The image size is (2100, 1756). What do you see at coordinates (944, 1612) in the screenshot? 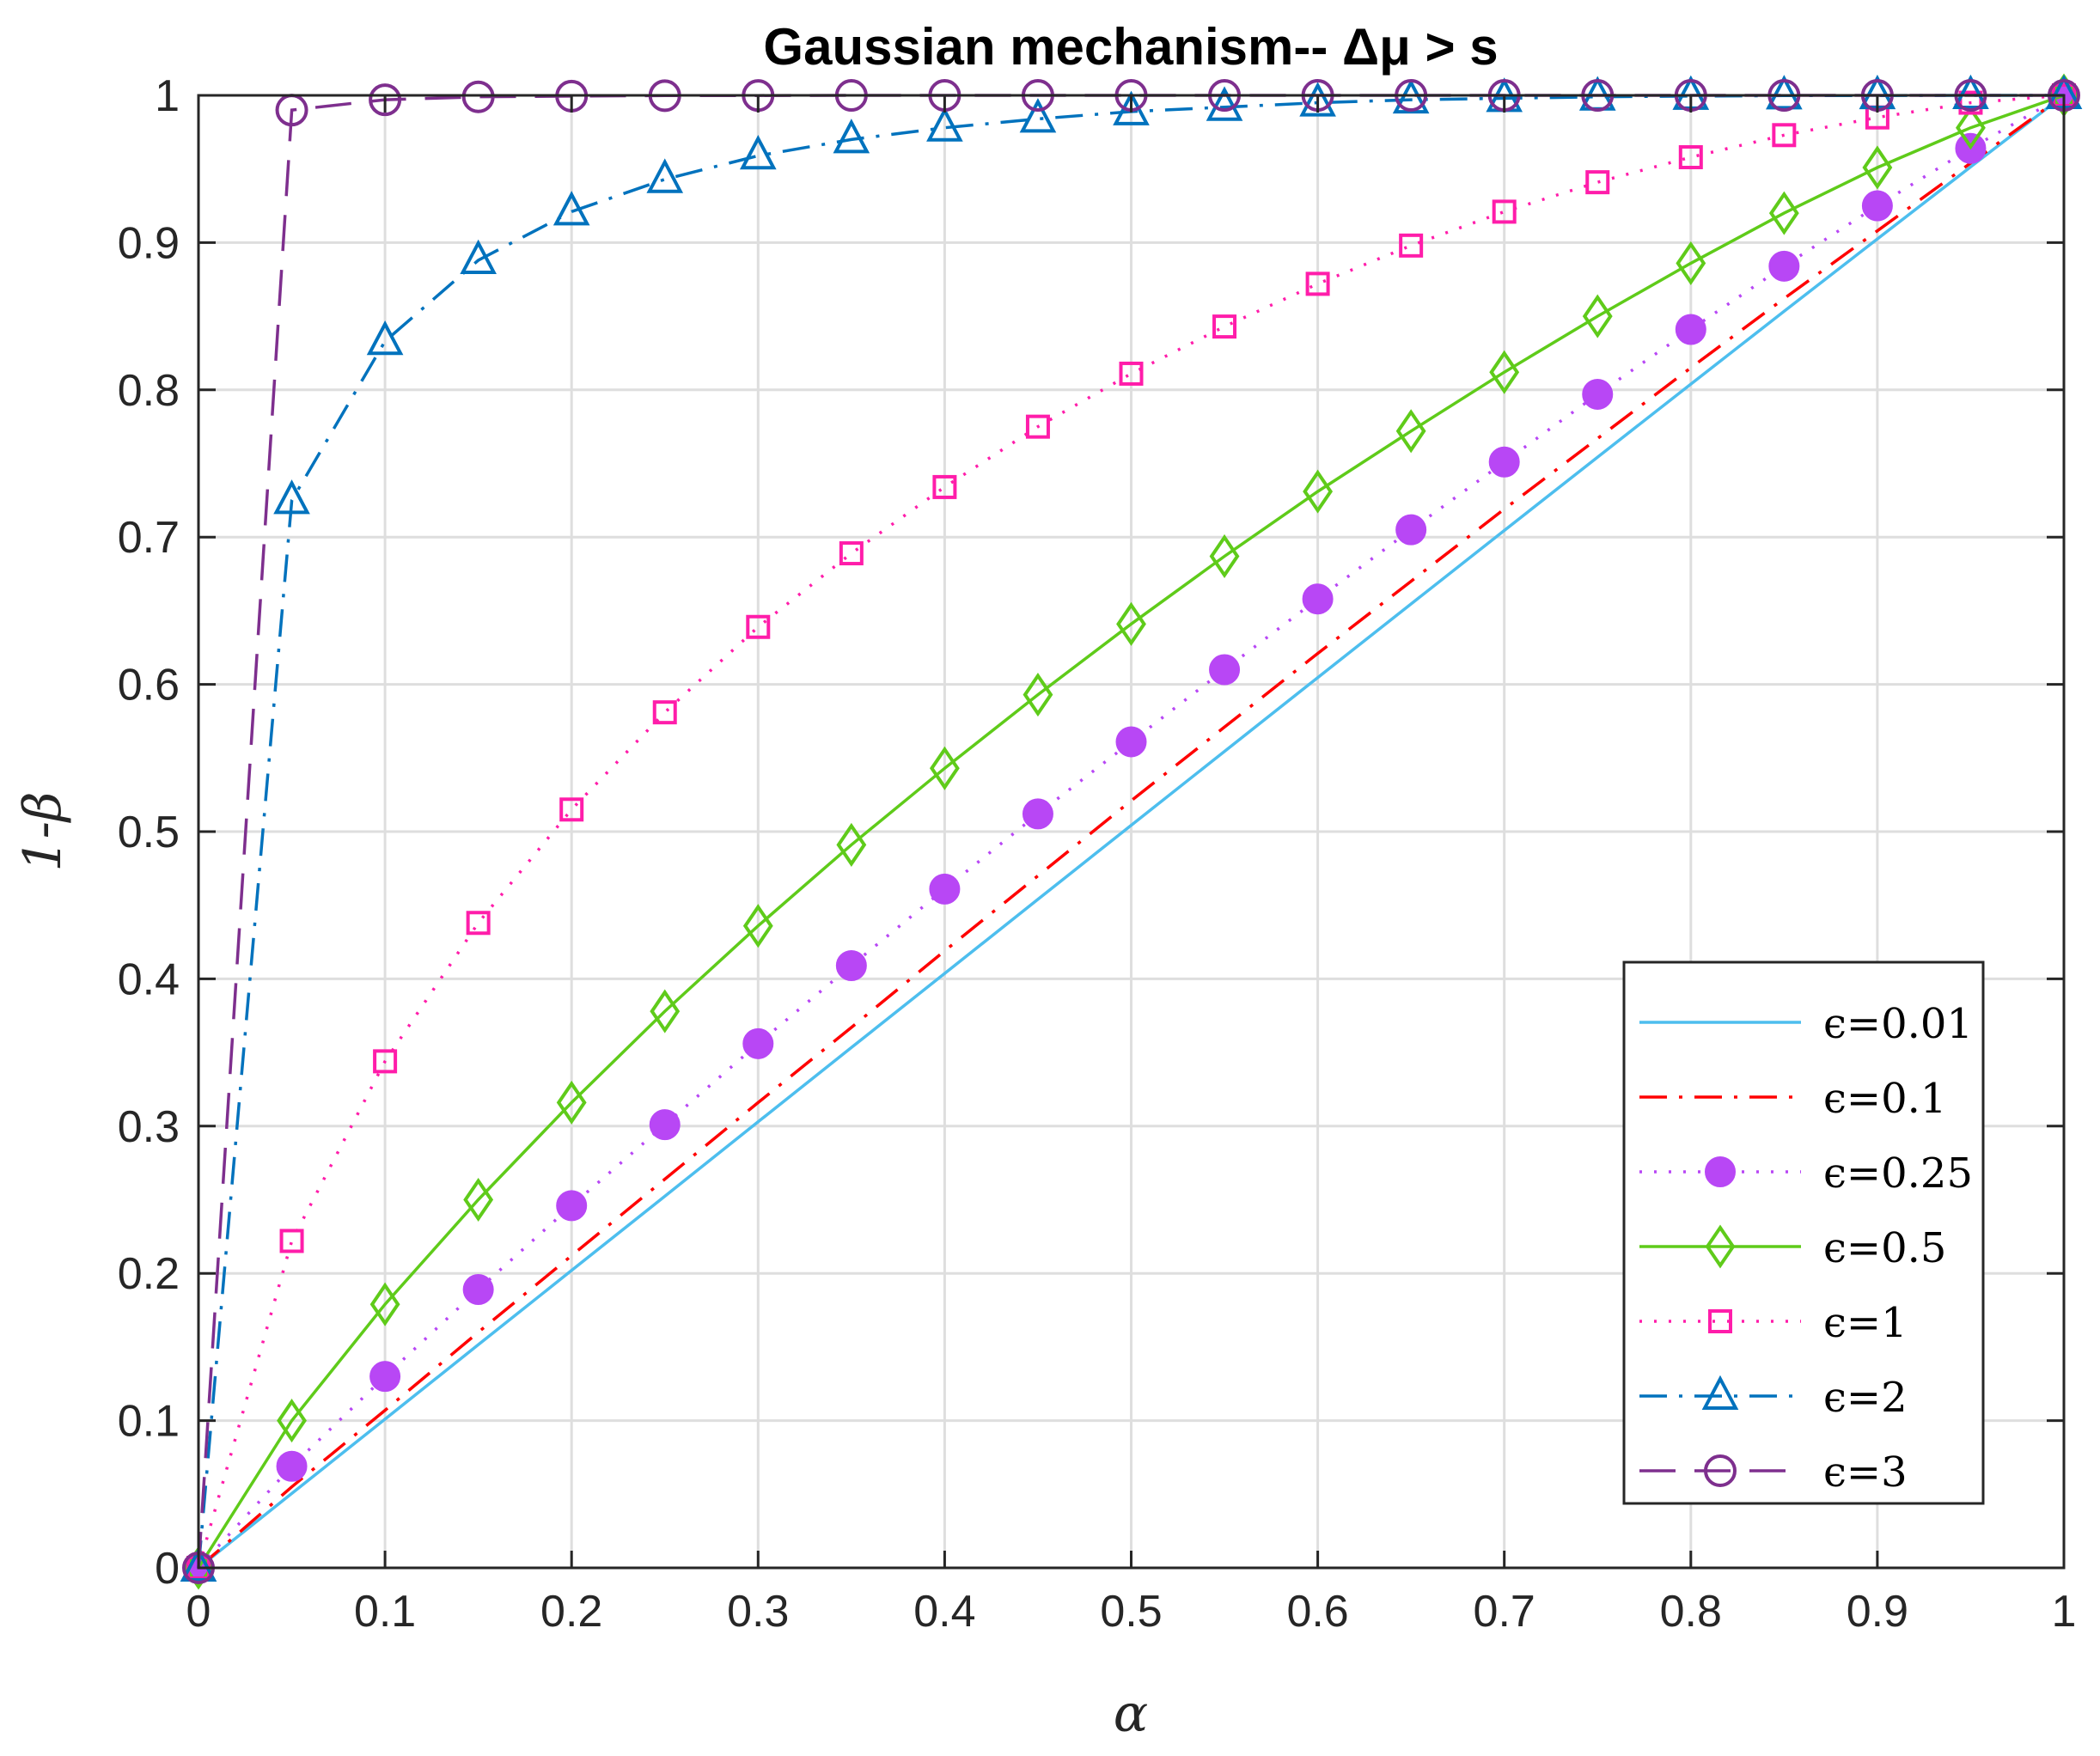
I see `x-tick-label: 0.4` at bounding box center [944, 1612].